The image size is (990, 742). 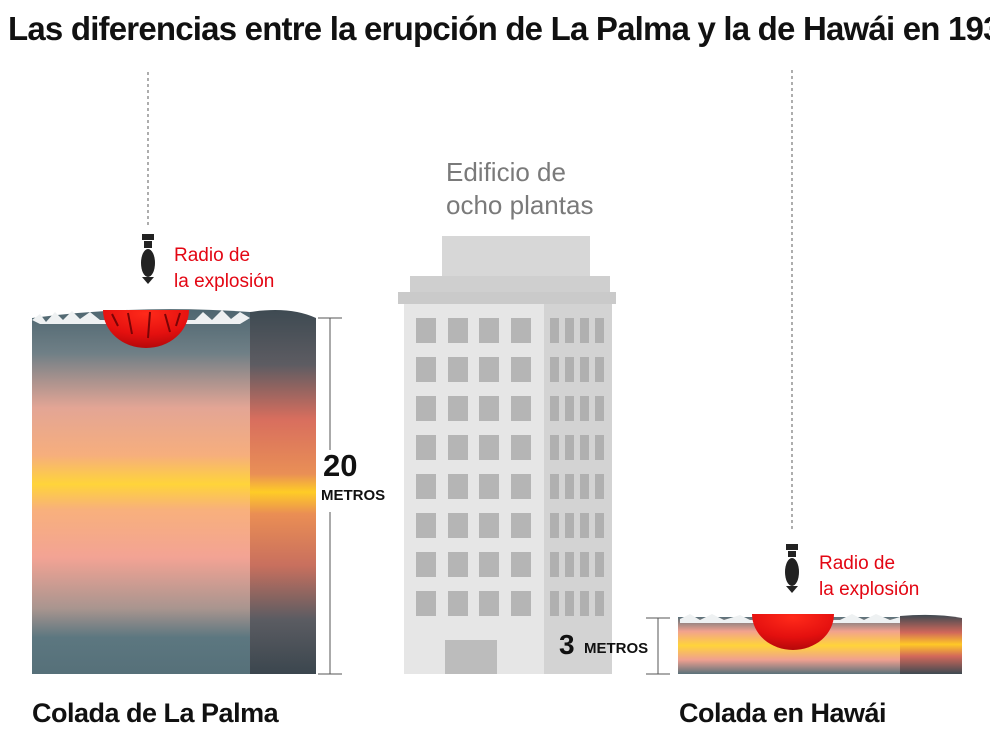 What do you see at coordinates (473, 467) in the screenshot?
I see `building-windows` at bounding box center [473, 467].